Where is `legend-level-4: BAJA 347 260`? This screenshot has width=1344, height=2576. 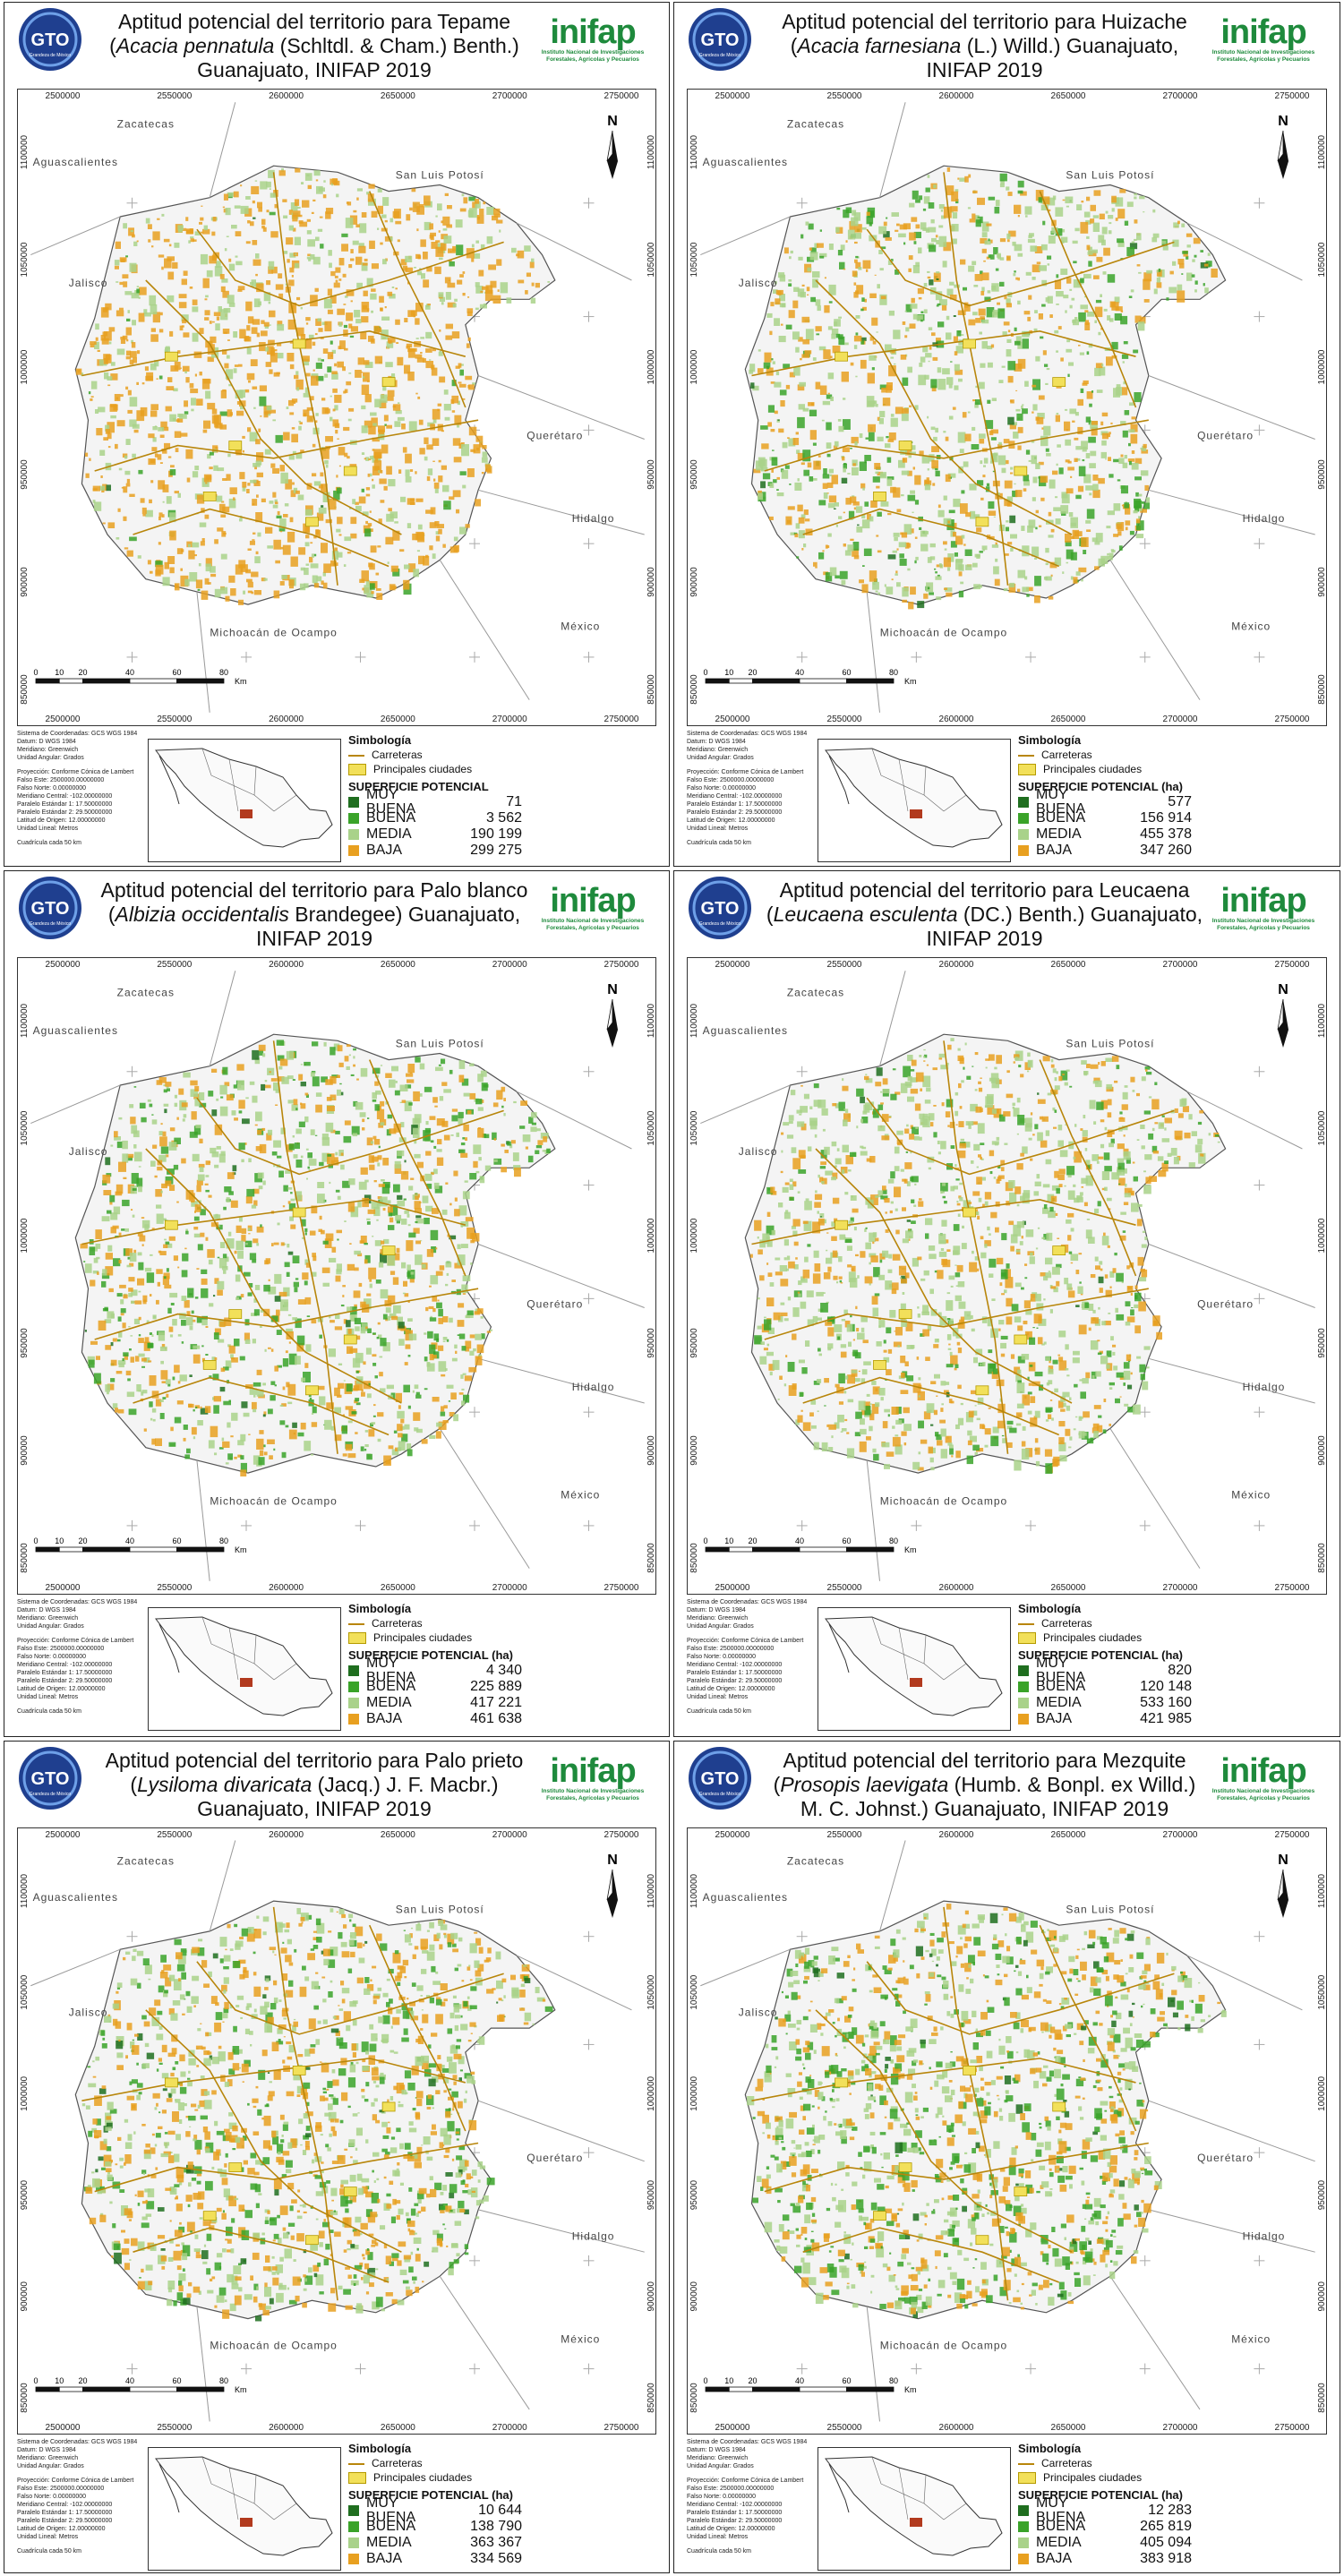 legend-level-4: BAJA 347 260 is located at coordinates (1166, 851).